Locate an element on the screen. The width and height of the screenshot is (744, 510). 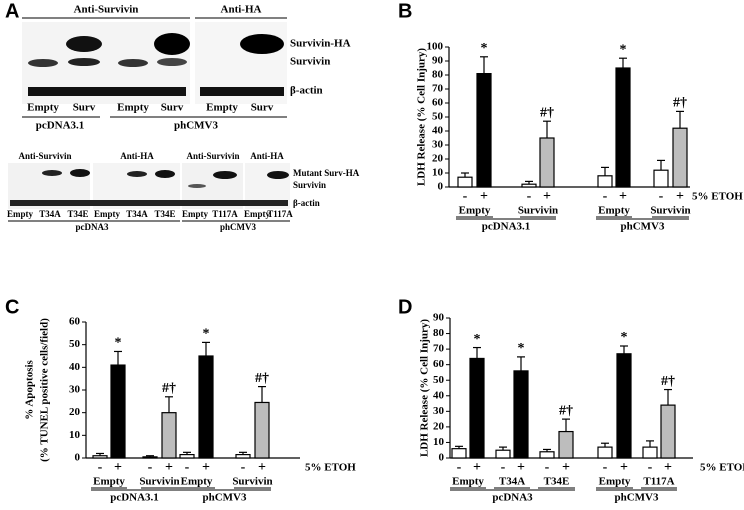
y-axis-label: (% TUNEL positive cells/field) is located at coordinates (45, 390).